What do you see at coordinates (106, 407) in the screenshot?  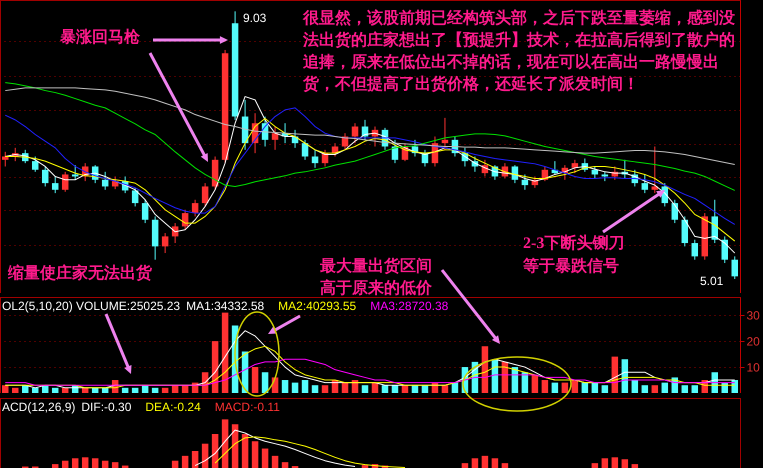 I see `text: DIF:-0.30` at bounding box center [106, 407].